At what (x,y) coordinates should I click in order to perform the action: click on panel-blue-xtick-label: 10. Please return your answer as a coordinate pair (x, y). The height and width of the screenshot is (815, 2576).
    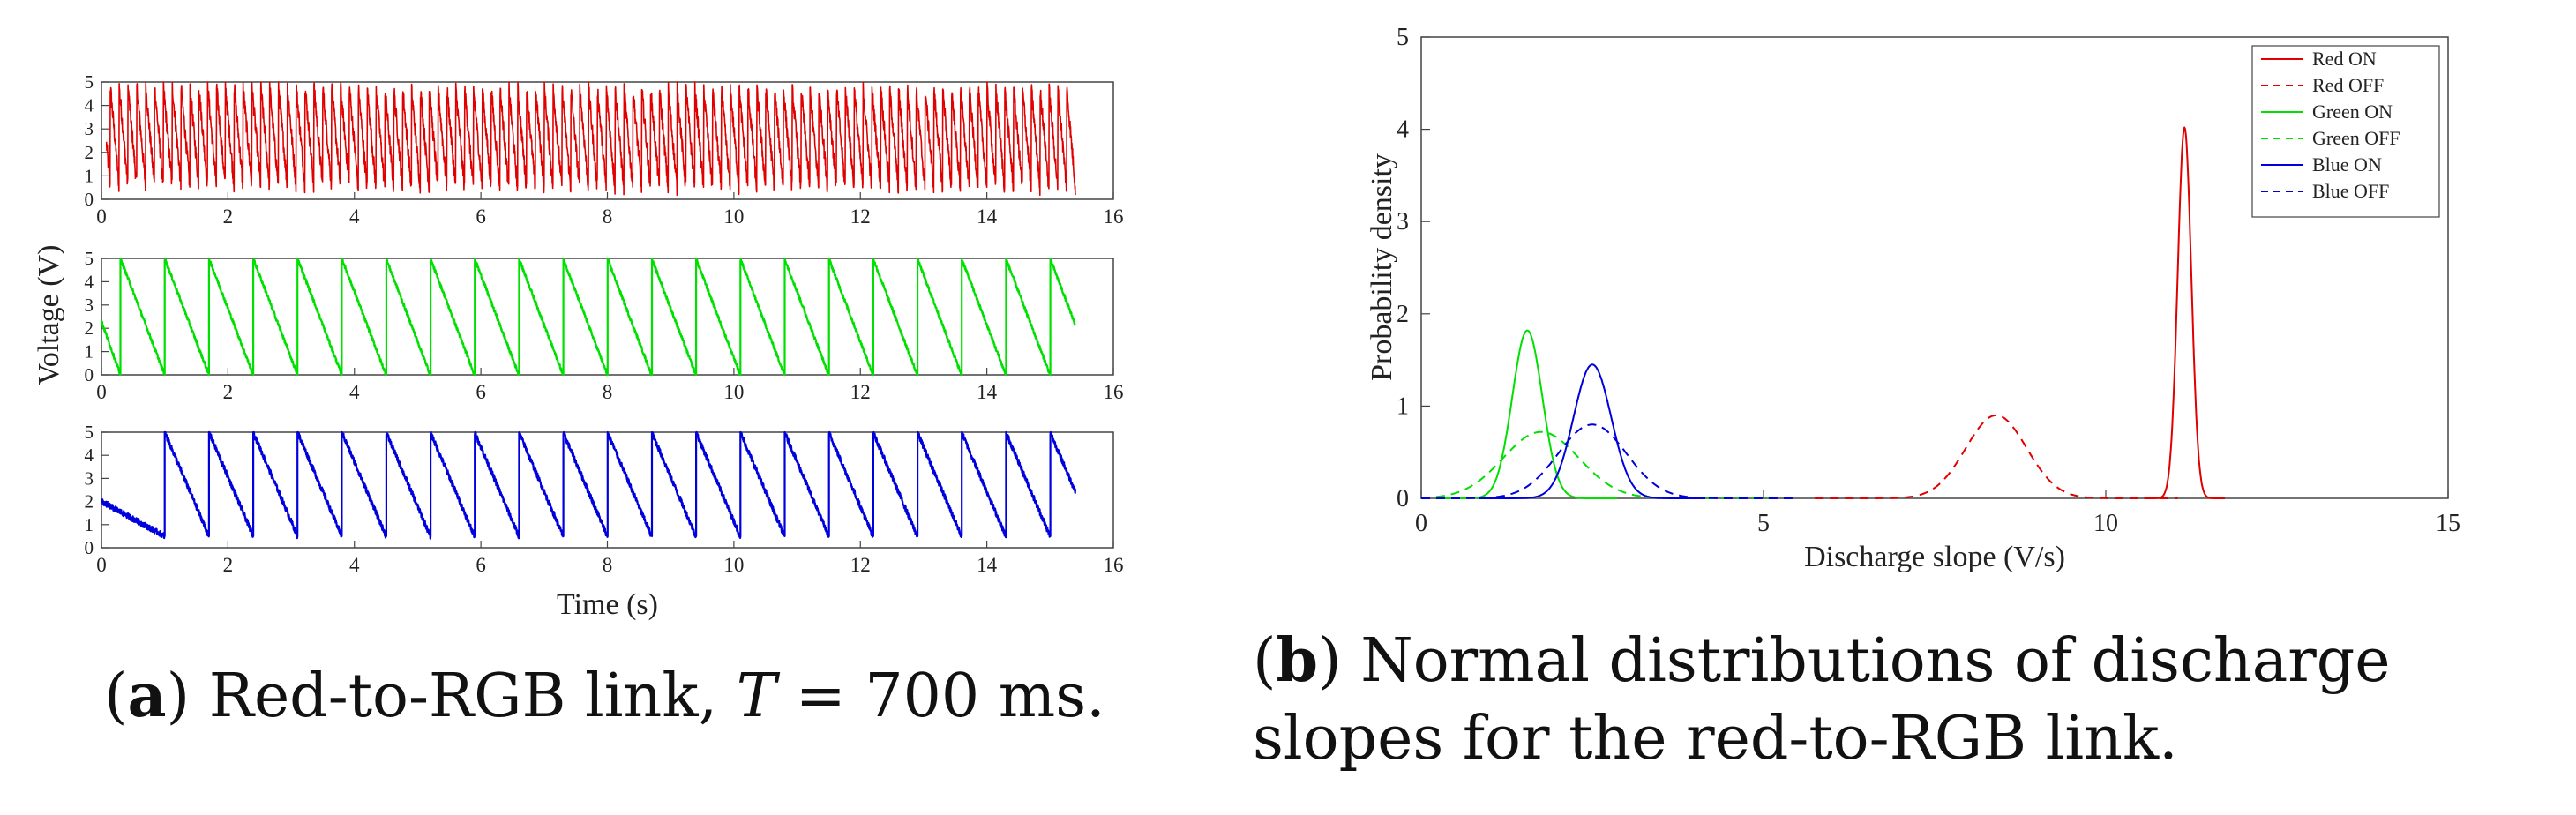
    Looking at the image, I should click on (734, 565).